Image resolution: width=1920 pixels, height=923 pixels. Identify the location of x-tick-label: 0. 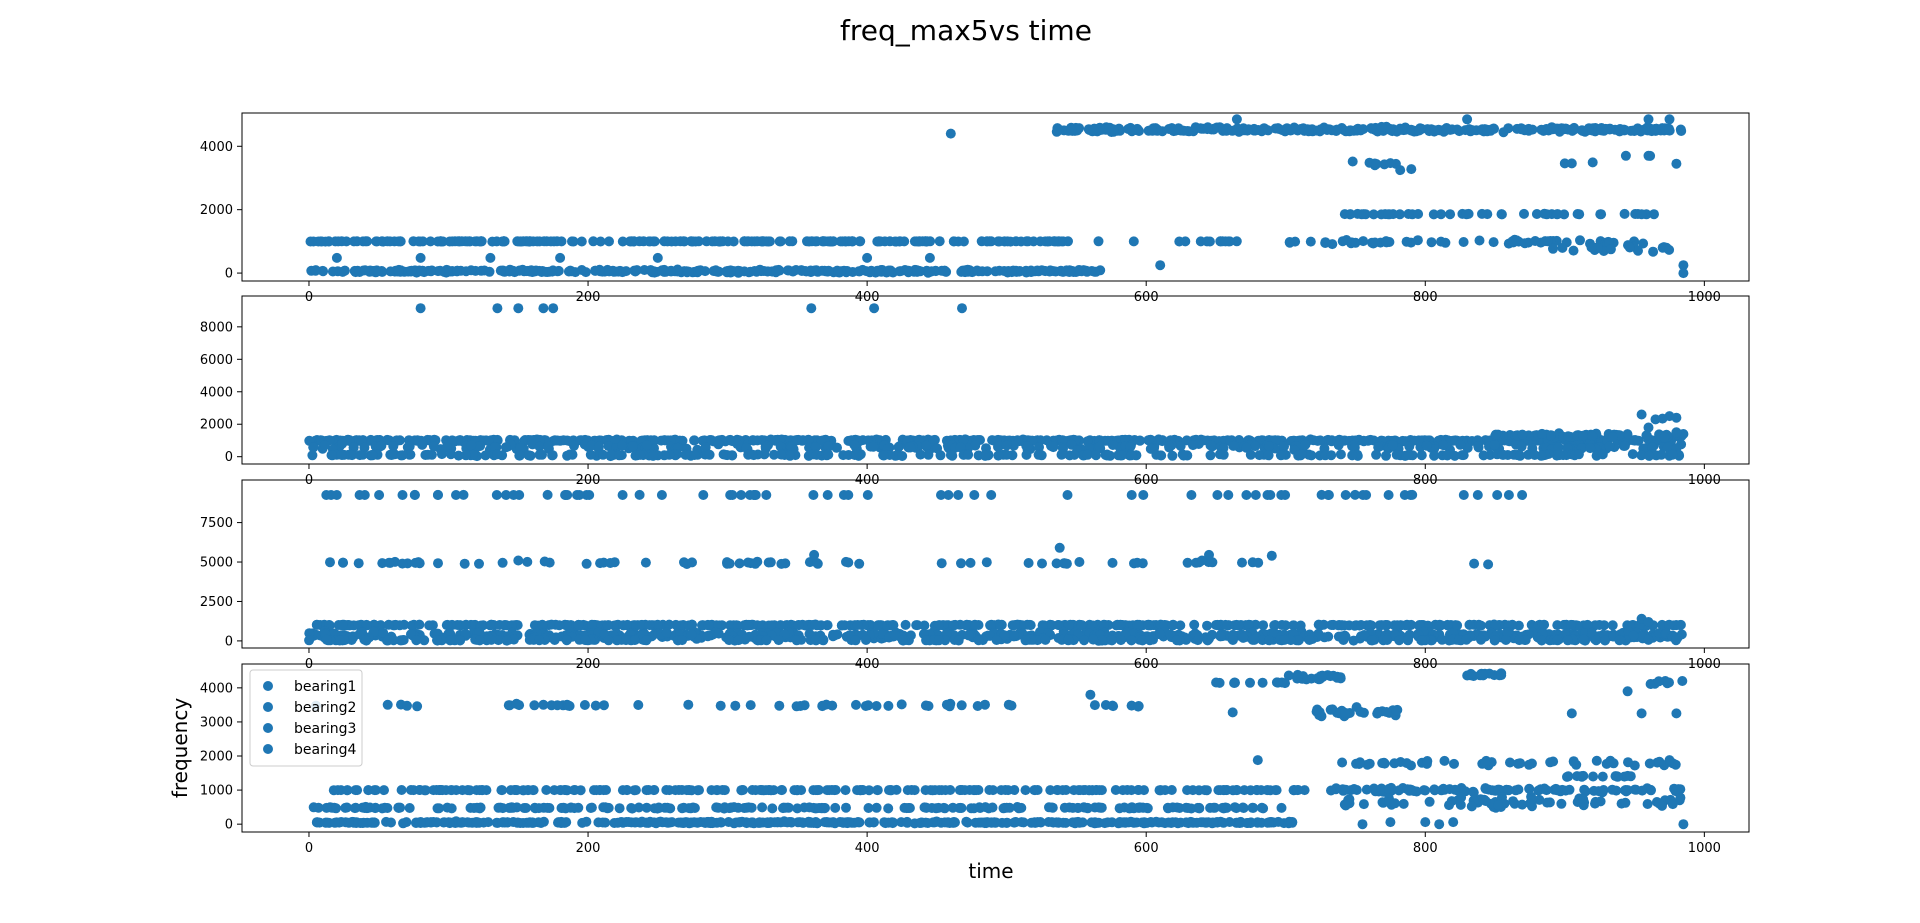
(309, 848).